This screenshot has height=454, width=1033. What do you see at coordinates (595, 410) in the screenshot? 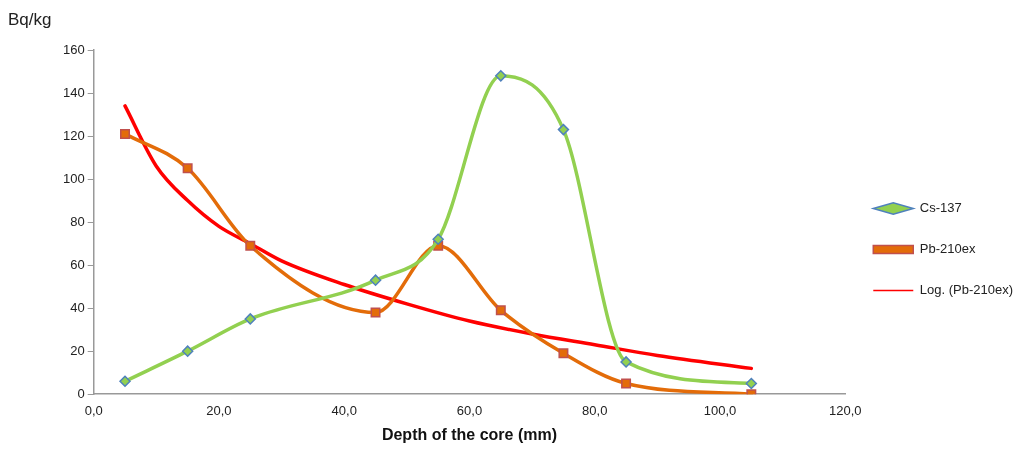
I see `x-tick-label: 80,0` at bounding box center [595, 410].